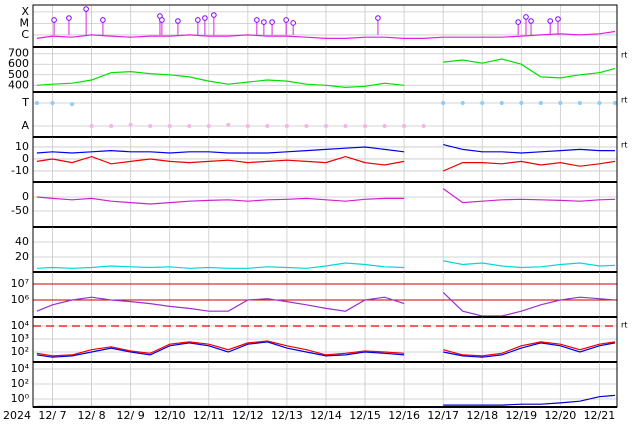 The height and width of the screenshot is (424, 634). I want to click on y-tick-label: -10, so click(20, 170).